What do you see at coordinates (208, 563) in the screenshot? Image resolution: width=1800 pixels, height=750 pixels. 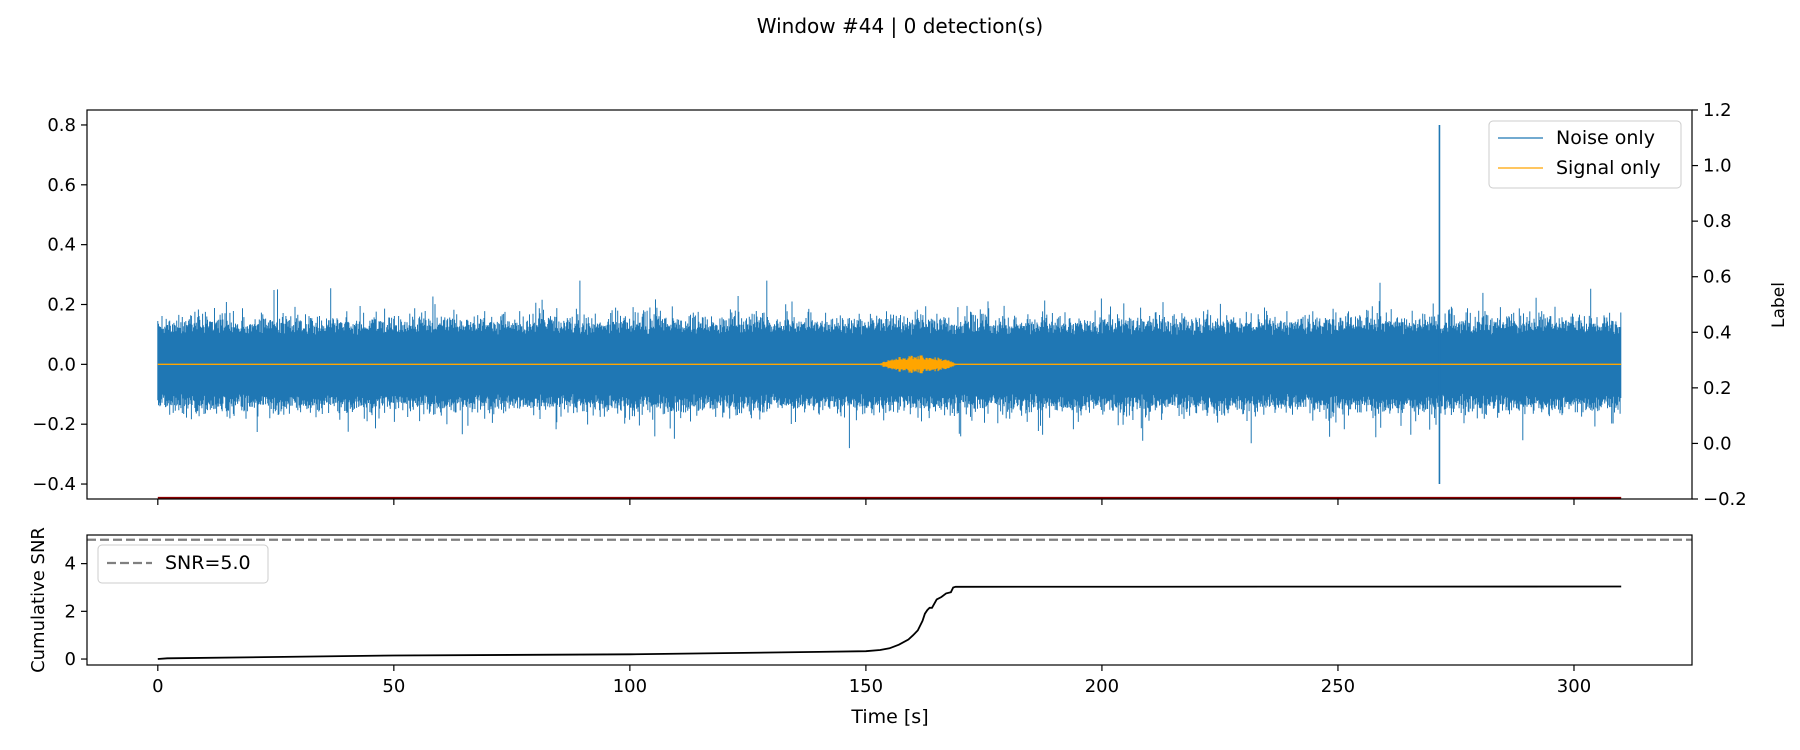 I see `legend-threshold-label: SNR=5.0` at bounding box center [208, 563].